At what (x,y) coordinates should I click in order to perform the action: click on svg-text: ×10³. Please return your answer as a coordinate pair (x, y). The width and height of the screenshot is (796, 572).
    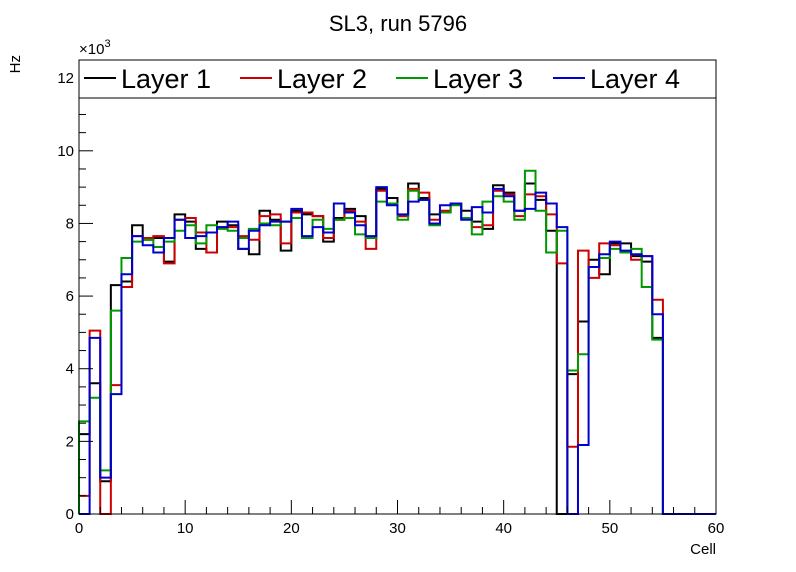
    Looking at the image, I should click on (95, 48).